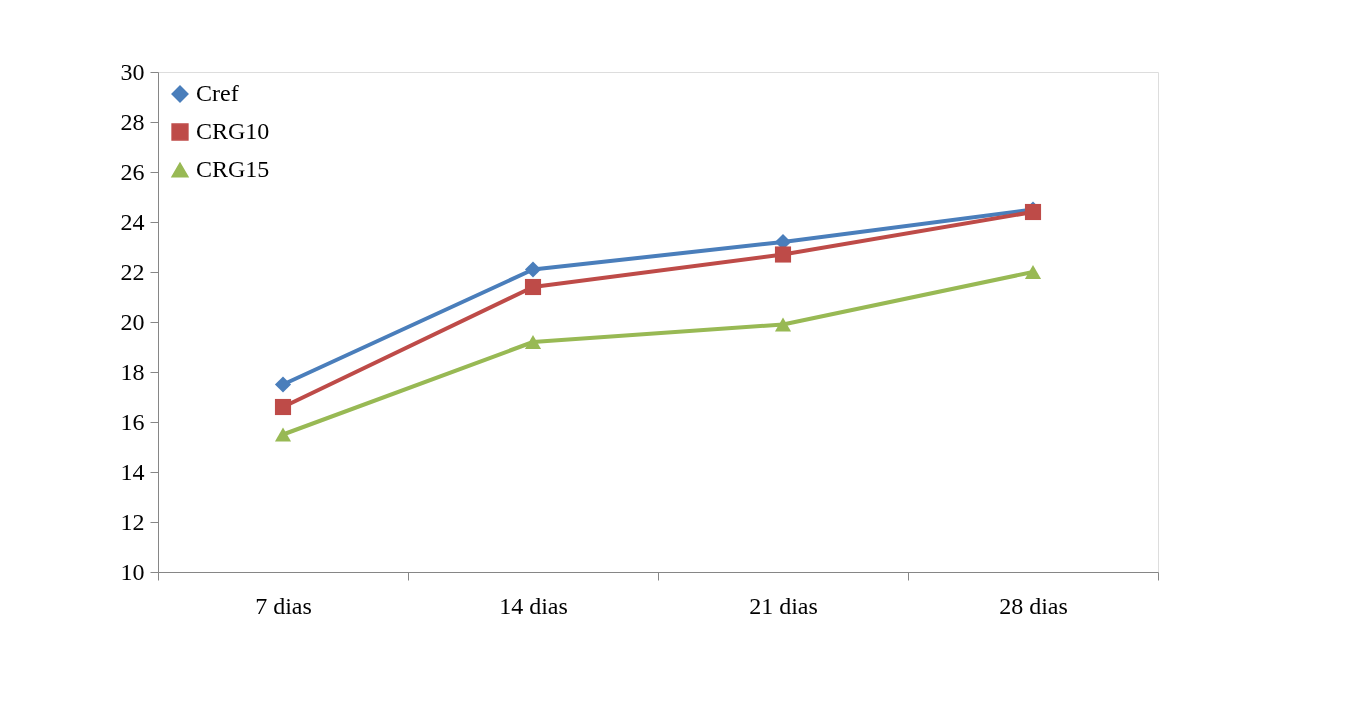 This screenshot has height=709, width=1349. I want to click on x-tick-label: 7 dias, so click(283, 605).